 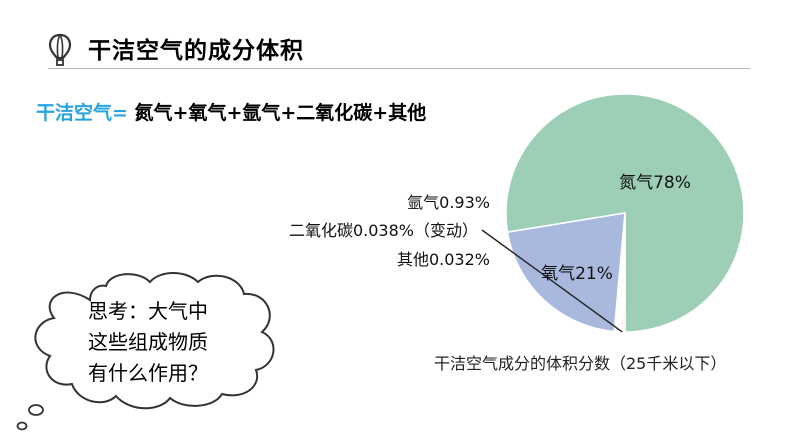 What do you see at coordinates (196, 51) in the screenshot?
I see `page-title: 干洁空气的成分体积` at bounding box center [196, 51].